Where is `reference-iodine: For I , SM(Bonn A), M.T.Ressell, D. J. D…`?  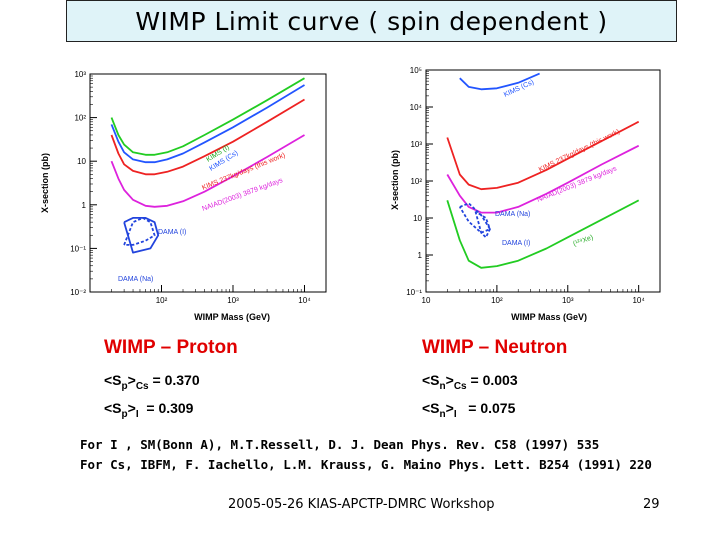
reference-iodine: For I , SM(Bonn A), M.T.Ressell, D. J. D… is located at coordinates (340, 444).